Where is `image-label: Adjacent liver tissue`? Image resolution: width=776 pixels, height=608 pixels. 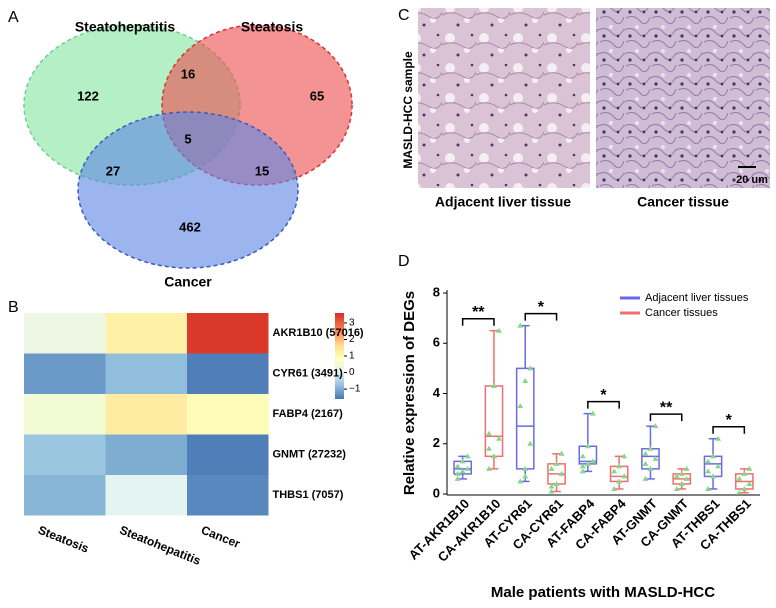 image-label: Adjacent liver tissue is located at coordinates (503, 202).